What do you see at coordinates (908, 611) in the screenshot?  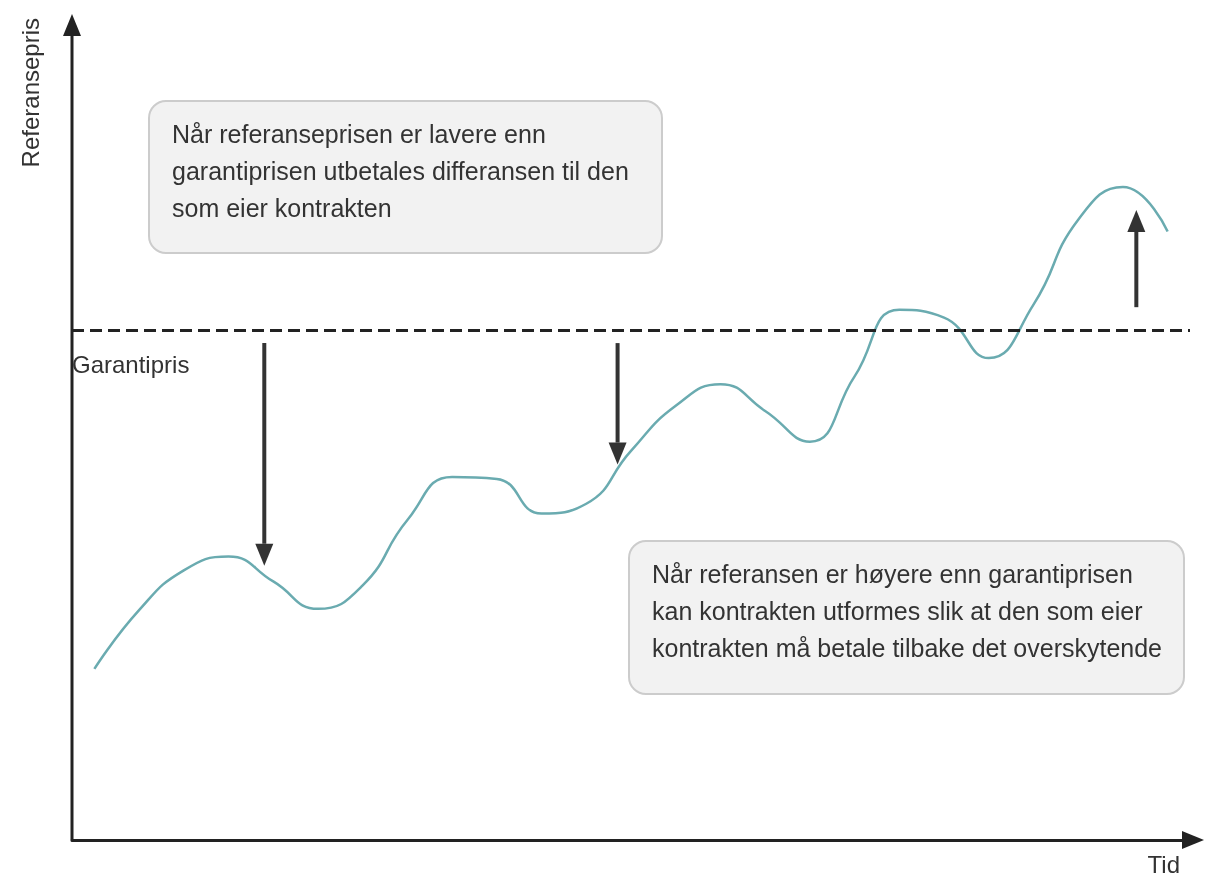 I see `annotation: Når referansen er høyere enn garantiprisen kan kontrakten utformes slik at den som eier kontrakten må betale tilbake det overskytende` at bounding box center [908, 611].